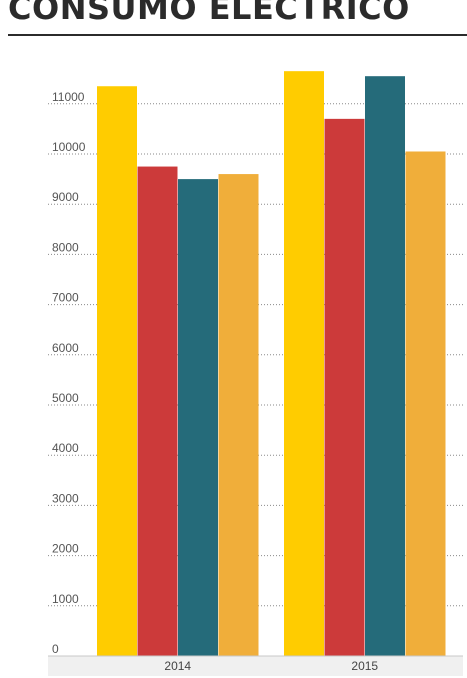  Describe the element at coordinates (69, 147) in the screenshot. I see `y-tick-label: 10000` at that location.